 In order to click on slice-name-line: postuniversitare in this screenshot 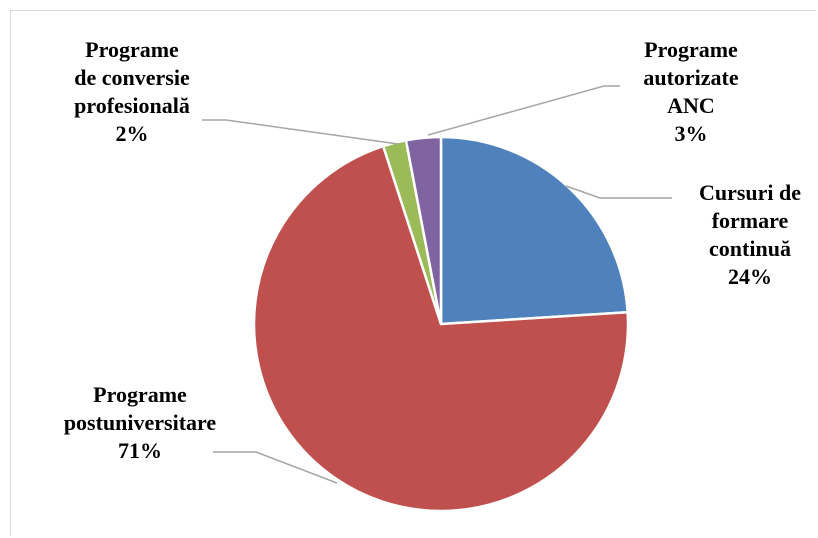, I will do `click(140, 422)`.